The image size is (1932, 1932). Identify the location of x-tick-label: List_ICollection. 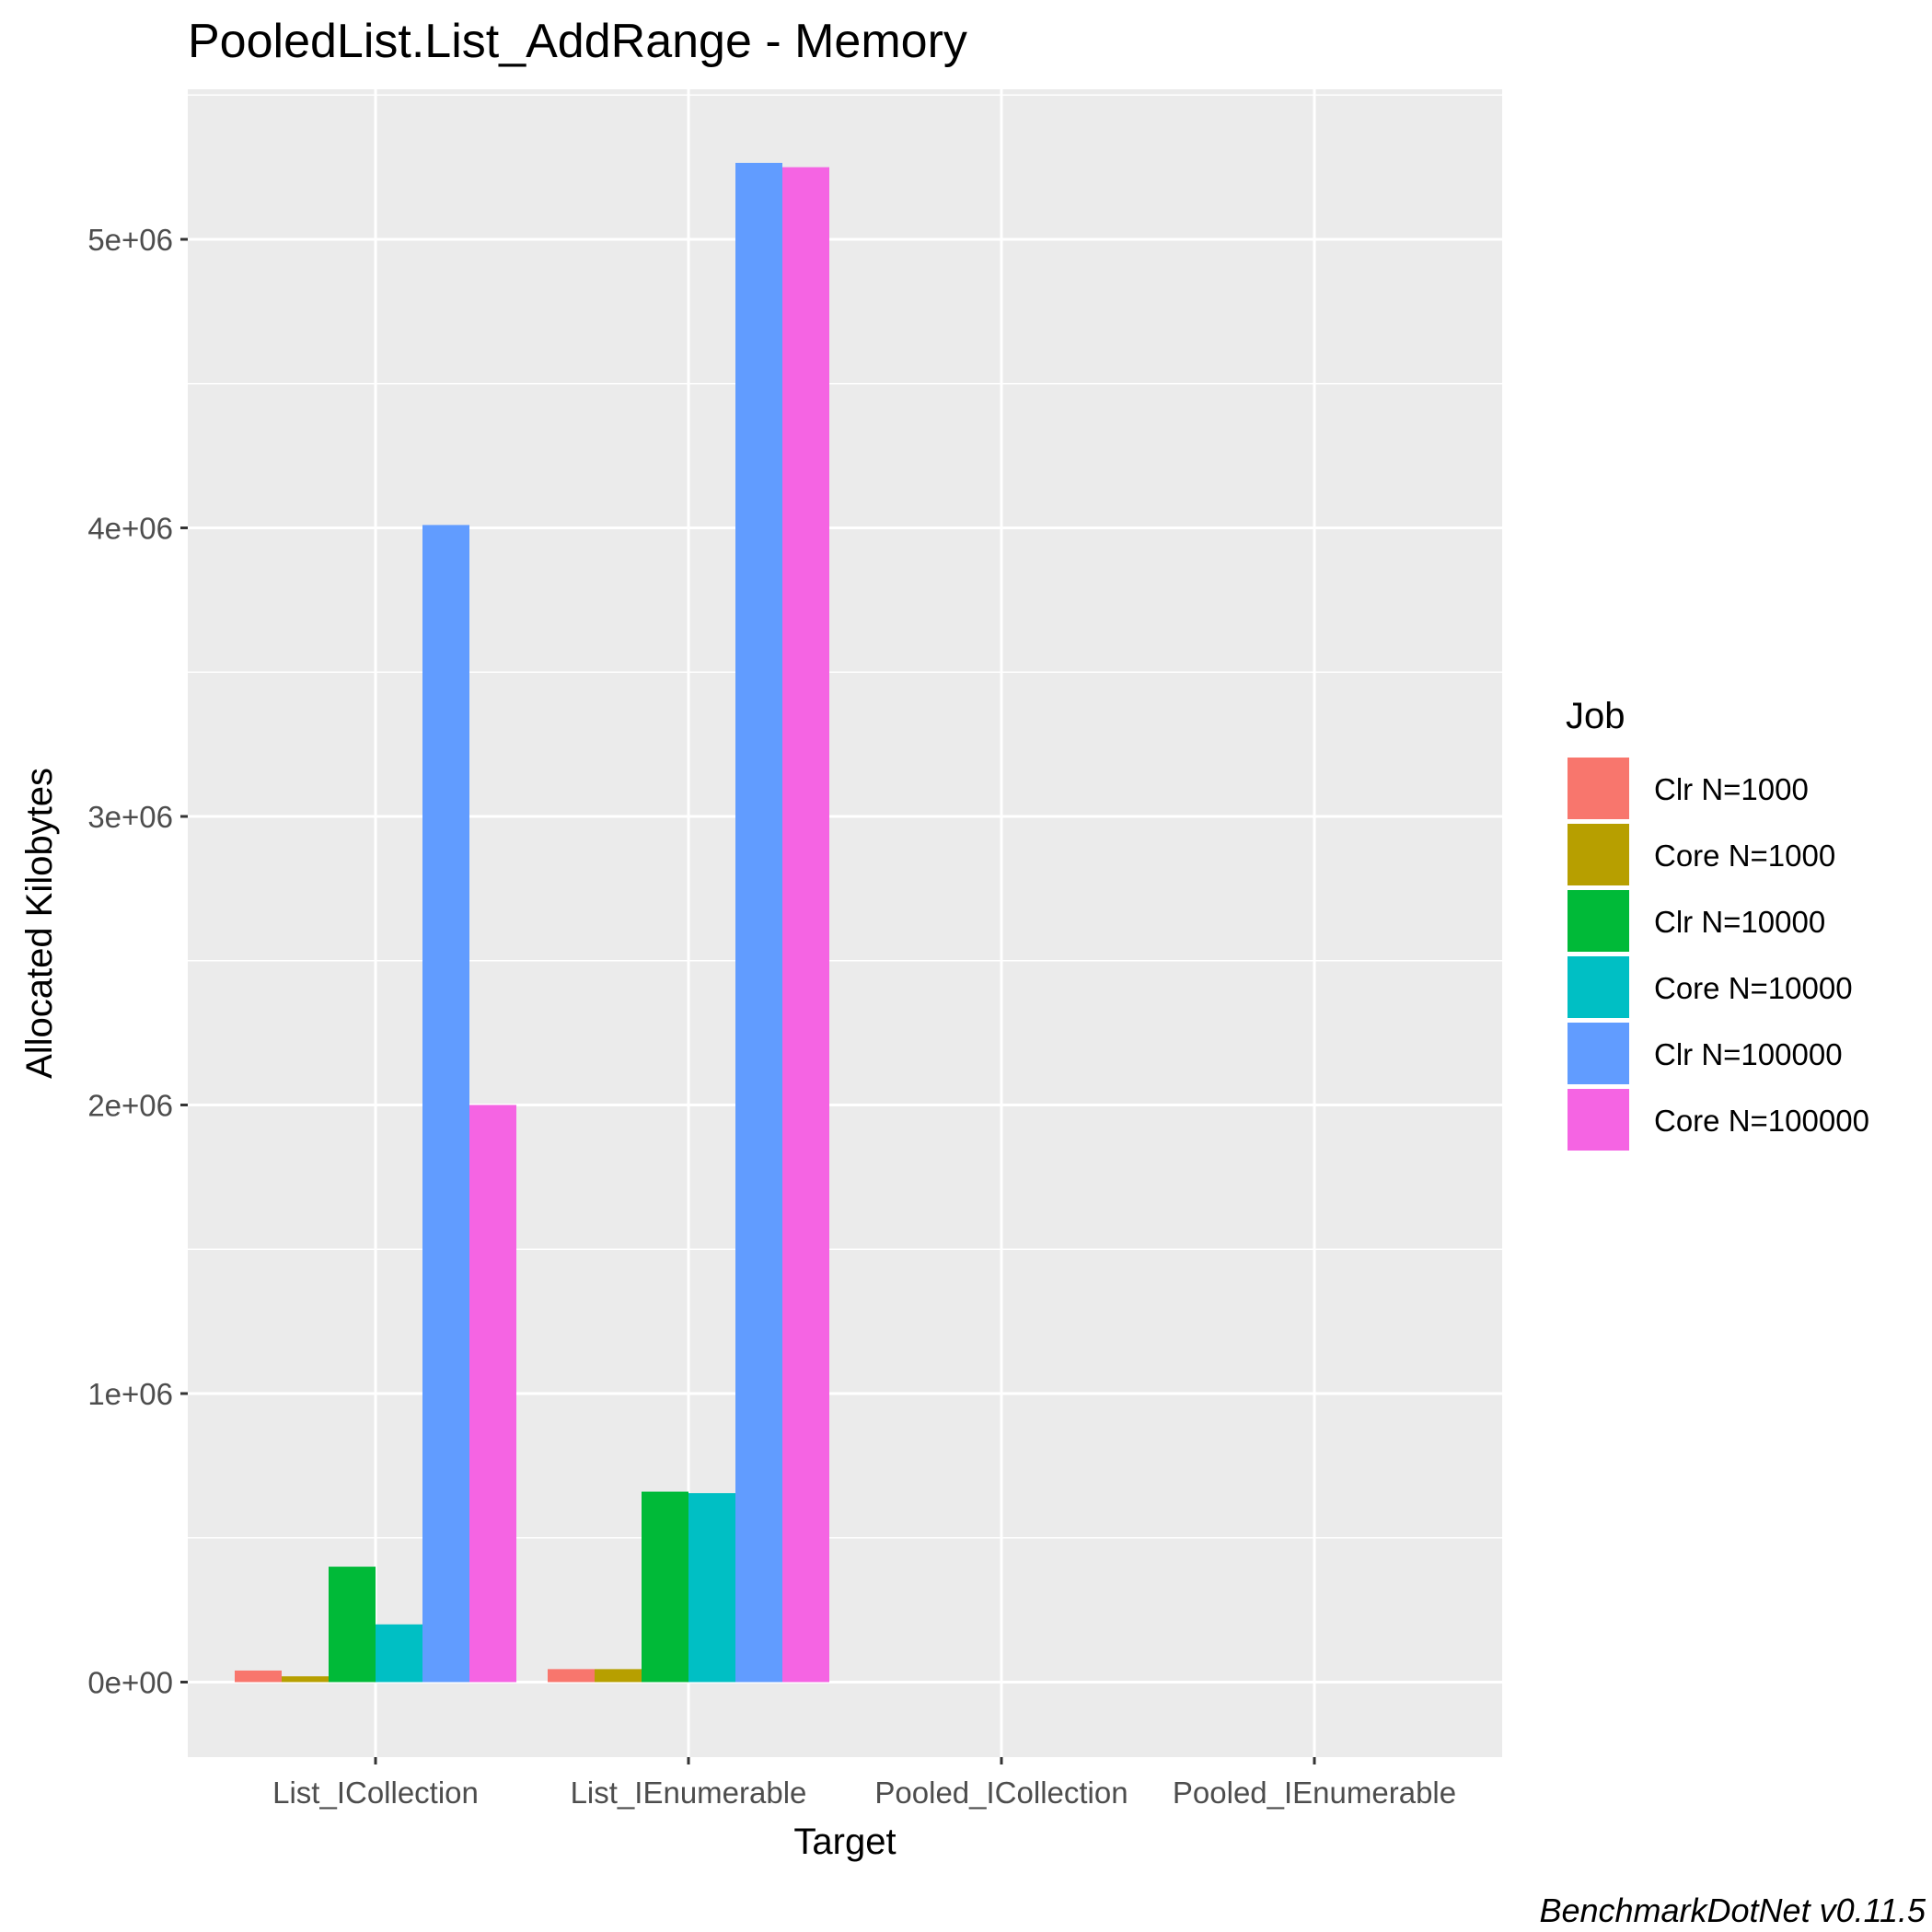
(376, 1793).